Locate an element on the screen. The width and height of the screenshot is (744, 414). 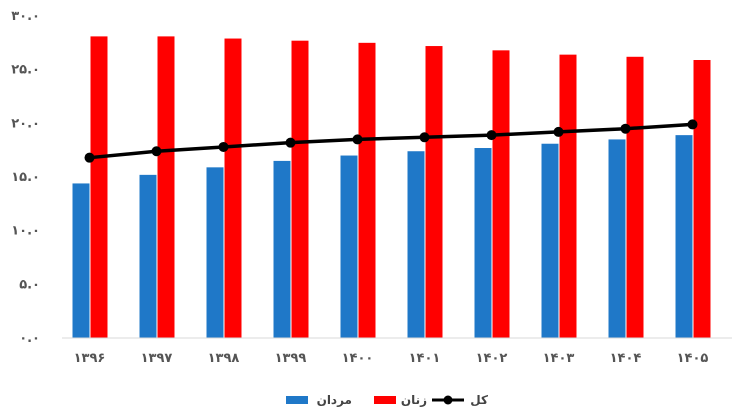
x-tick-label: ۱۴۰۲ is located at coordinates (492, 358).